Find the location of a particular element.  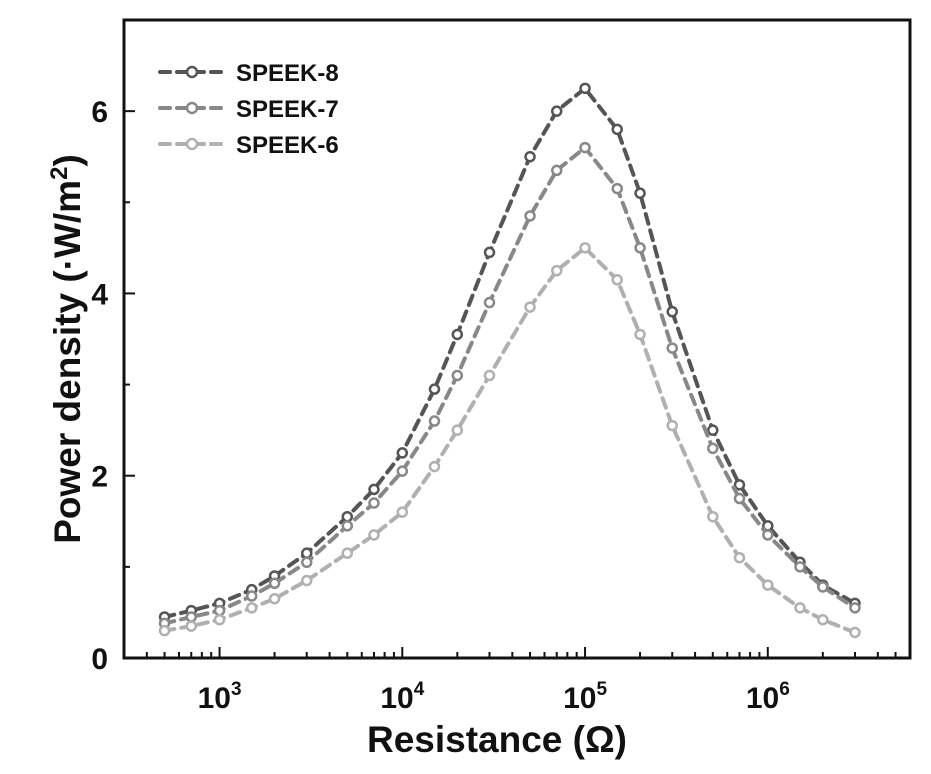

y-axis-title: Power density (·W/m2) is located at coordinates (67, 349).